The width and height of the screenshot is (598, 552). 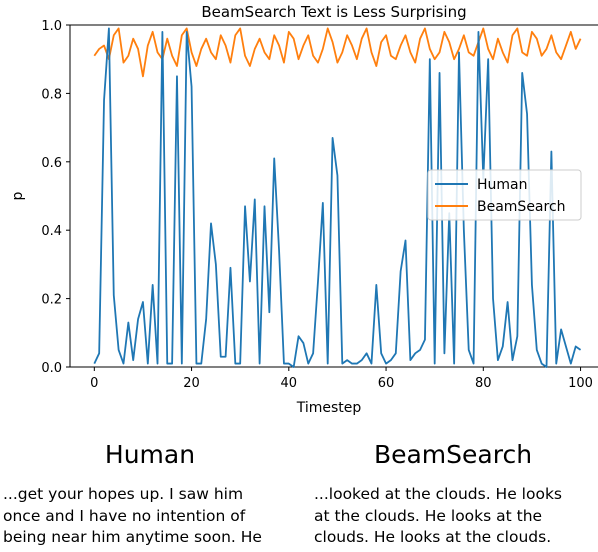 I want to click on chart-title: BeamSearch Text is Less Surprising, so click(x=333, y=12).